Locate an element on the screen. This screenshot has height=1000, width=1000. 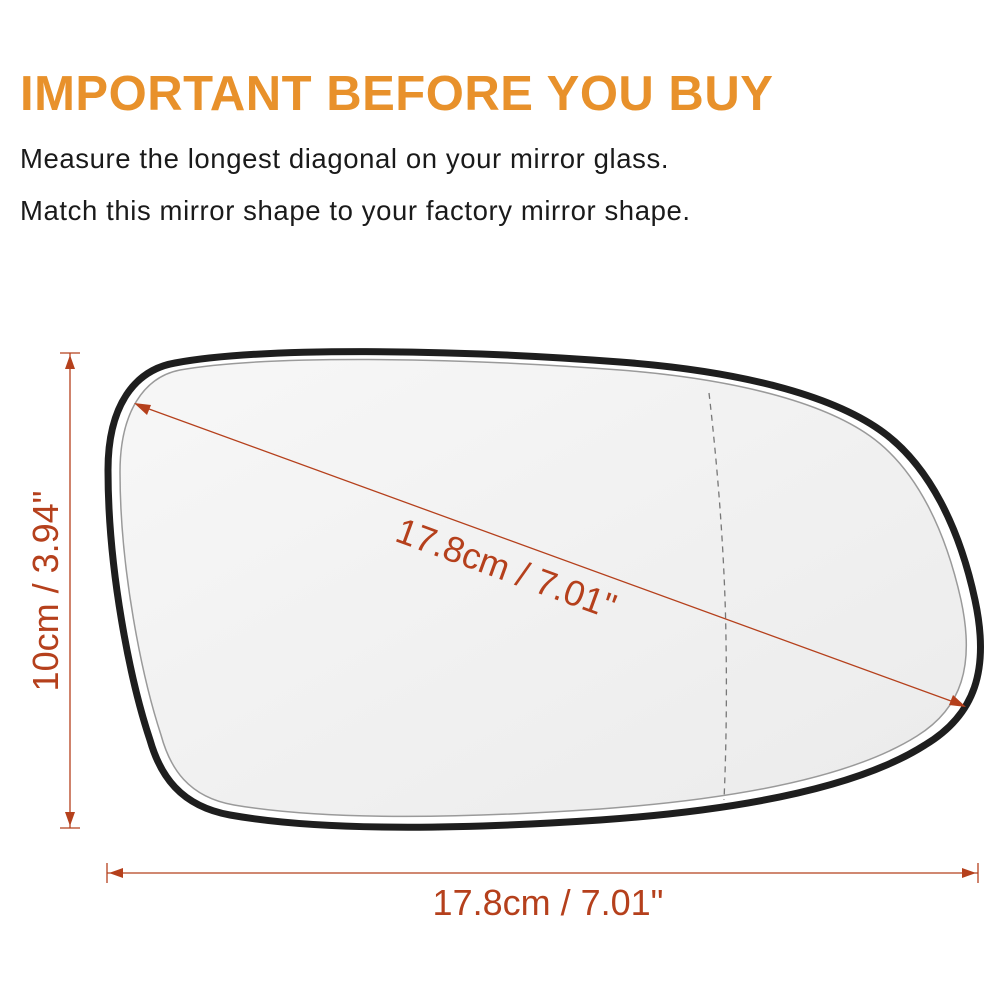
height-dimension: 10cm / 3.94" is located at coordinates (52, 590).